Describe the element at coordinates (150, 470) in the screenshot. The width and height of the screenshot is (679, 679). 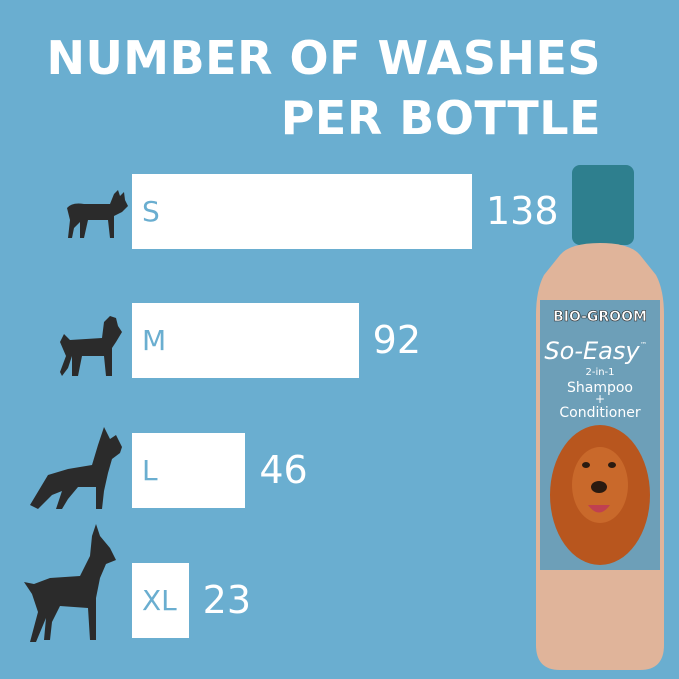
I see `category-label: L` at that location.